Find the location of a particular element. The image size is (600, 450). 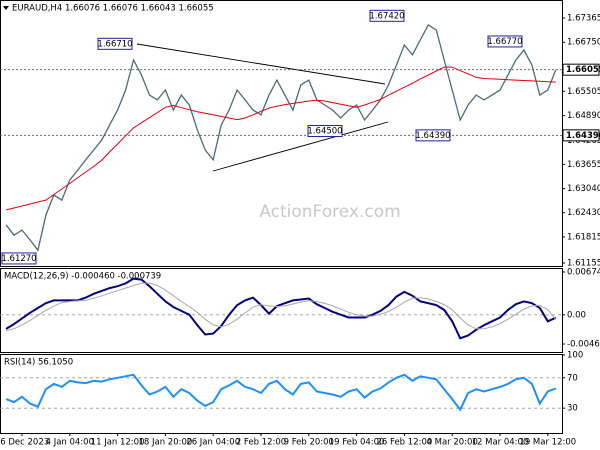

annotation-label: 1.64500 is located at coordinates (324, 132).